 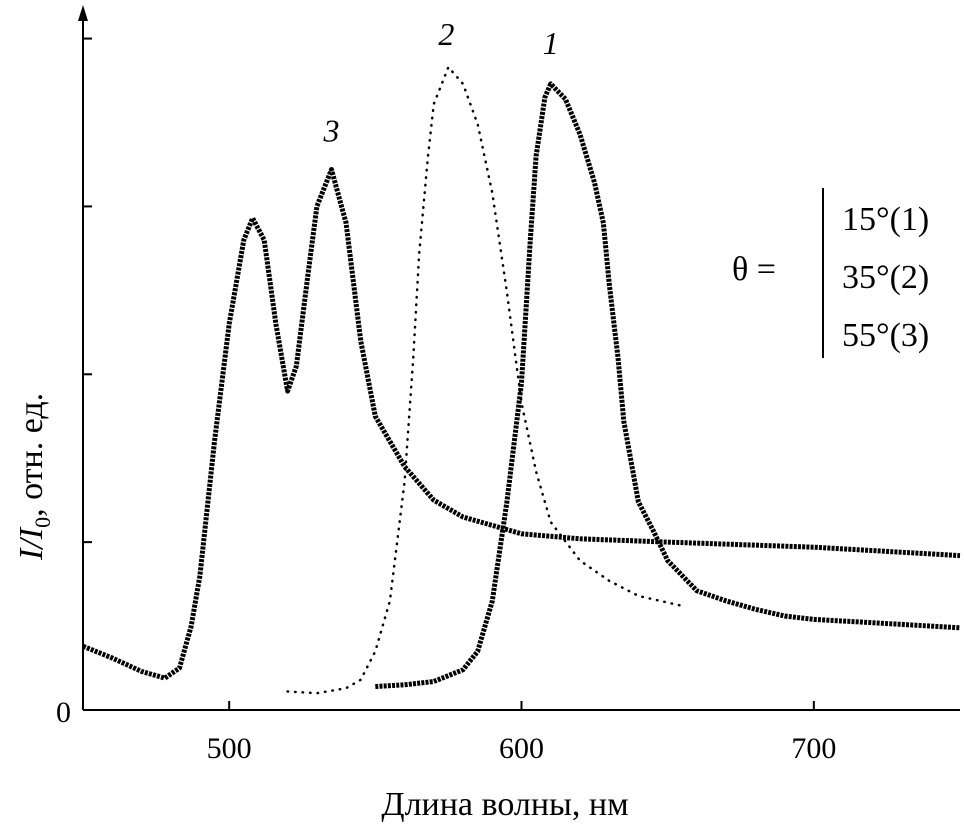 What do you see at coordinates (31, 455) in the screenshot?
I see `y-axis-label-rest: , отн. ед.` at bounding box center [31, 455].